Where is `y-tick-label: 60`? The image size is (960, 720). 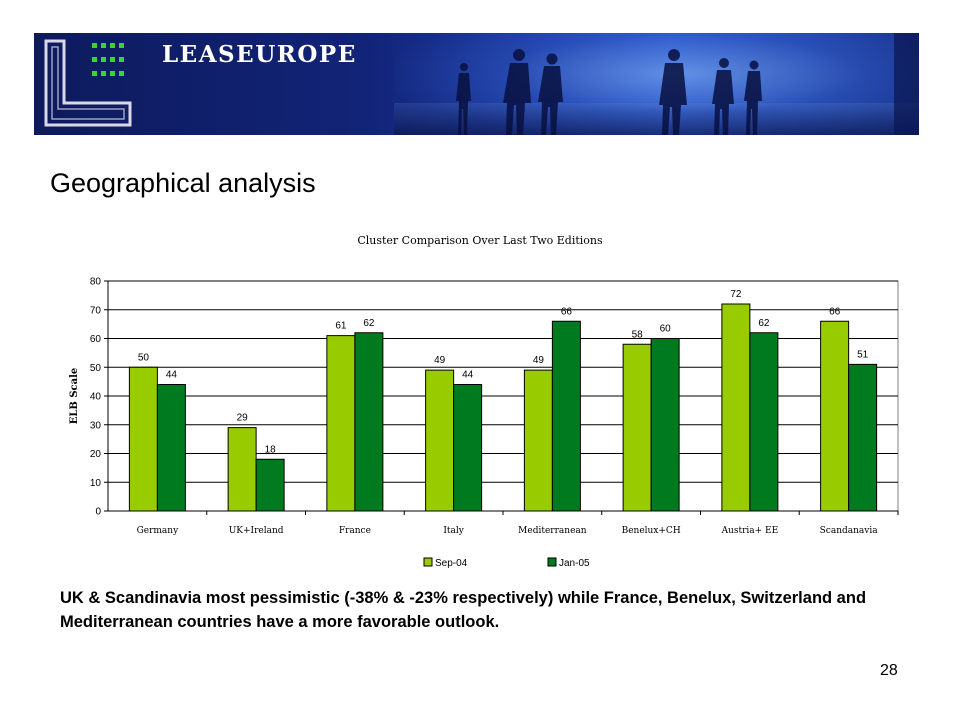 y-tick-label: 60 is located at coordinates (96, 339).